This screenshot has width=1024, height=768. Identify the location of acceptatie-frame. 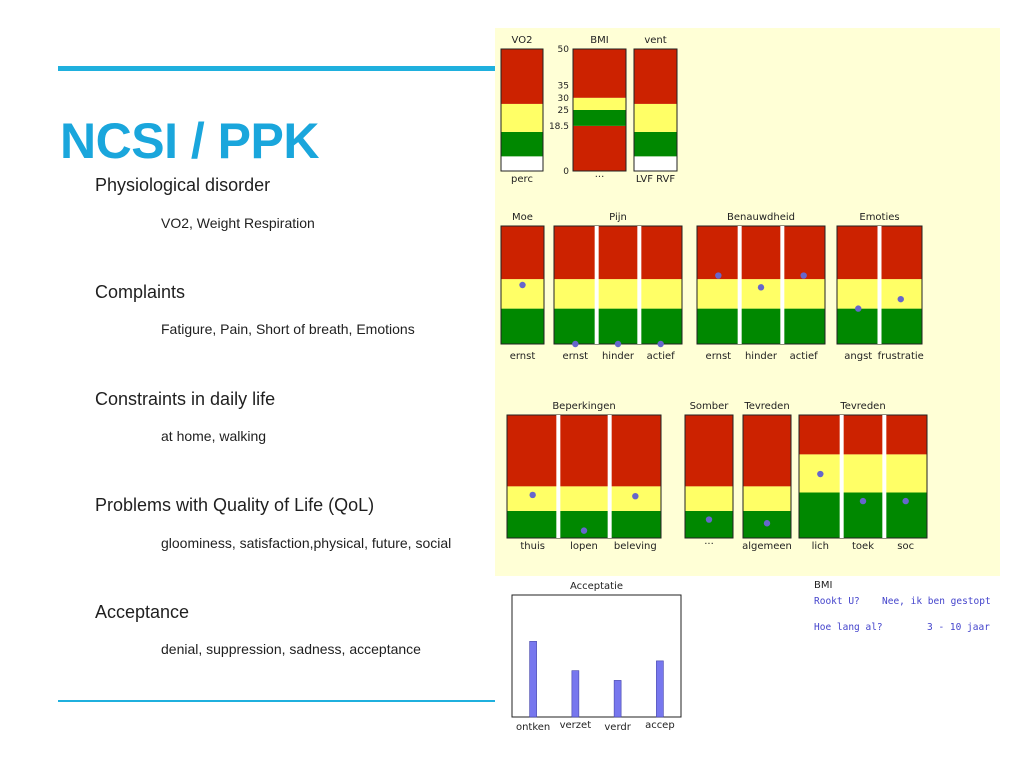
(596, 656).